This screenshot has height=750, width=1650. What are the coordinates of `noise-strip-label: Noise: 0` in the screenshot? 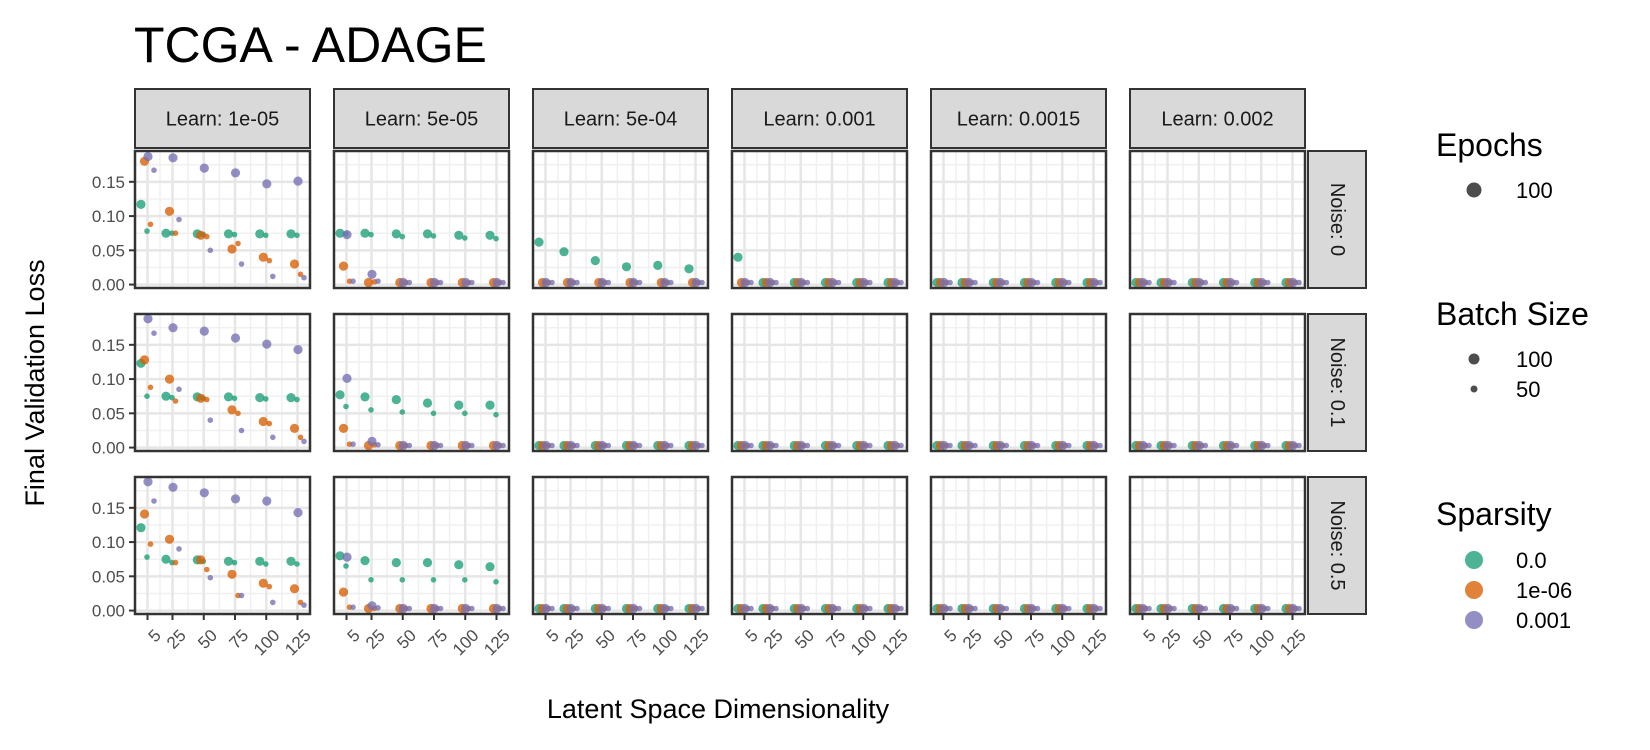 It's located at (1337, 219).